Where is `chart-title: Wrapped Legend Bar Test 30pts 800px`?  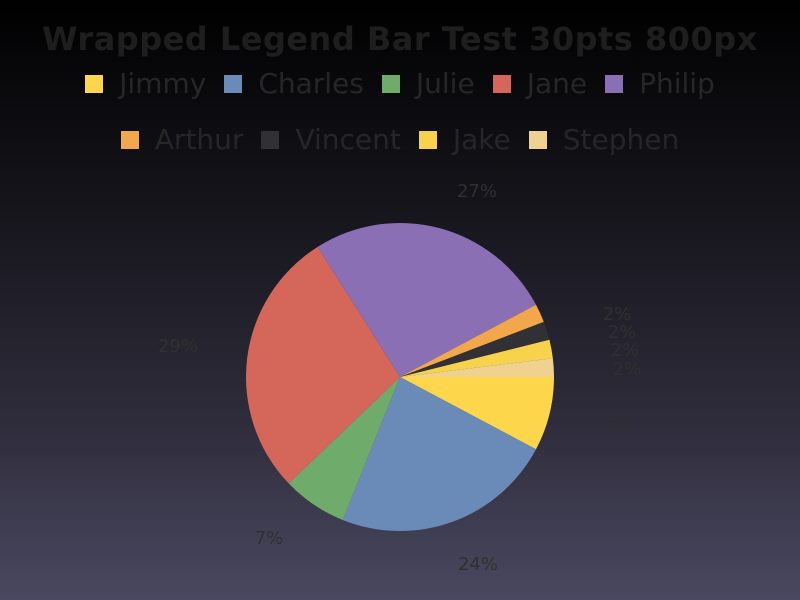
chart-title: Wrapped Legend Bar Test 30pts 800px is located at coordinates (400, 39).